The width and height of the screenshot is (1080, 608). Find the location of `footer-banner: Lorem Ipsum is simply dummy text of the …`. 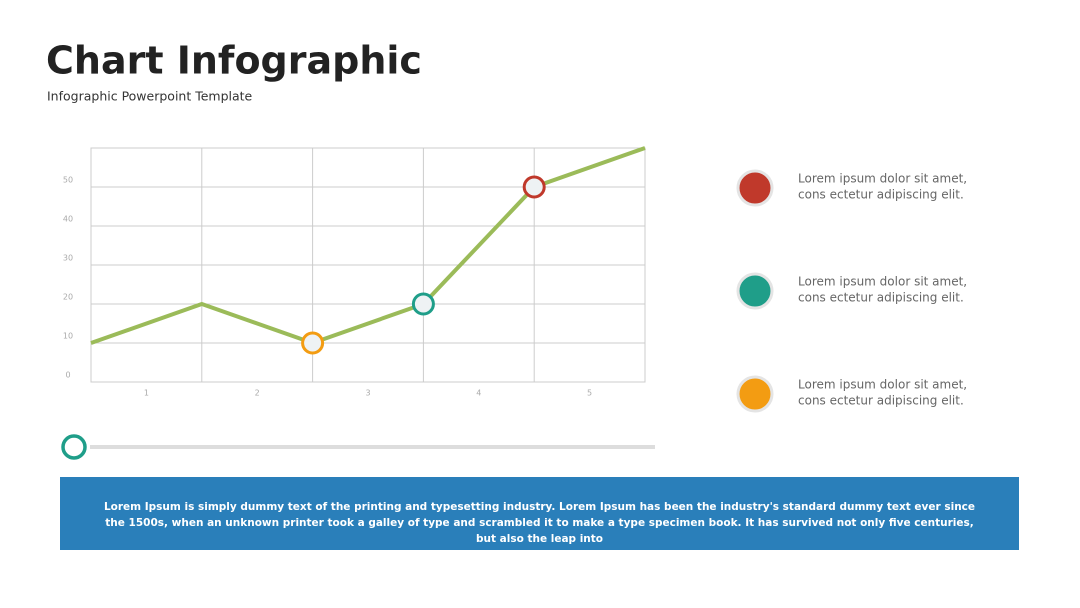

footer-banner: Lorem Ipsum is simply dummy text of the … is located at coordinates (539, 513).